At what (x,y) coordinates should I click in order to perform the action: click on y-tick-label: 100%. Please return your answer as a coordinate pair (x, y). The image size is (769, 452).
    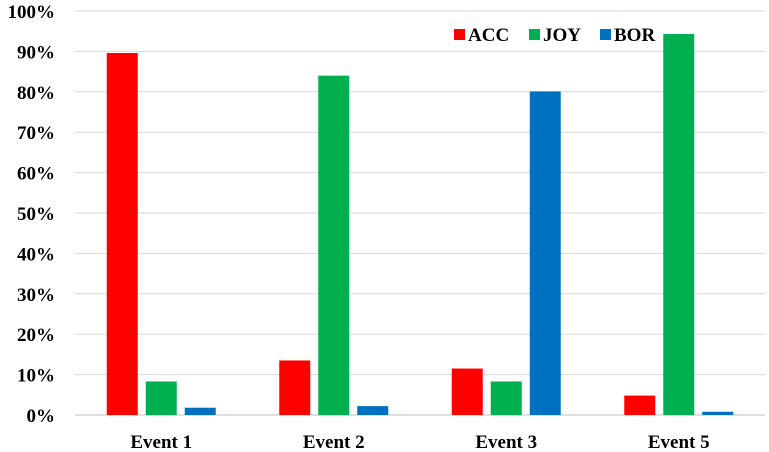
    Looking at the image, I should click on (32, 12).